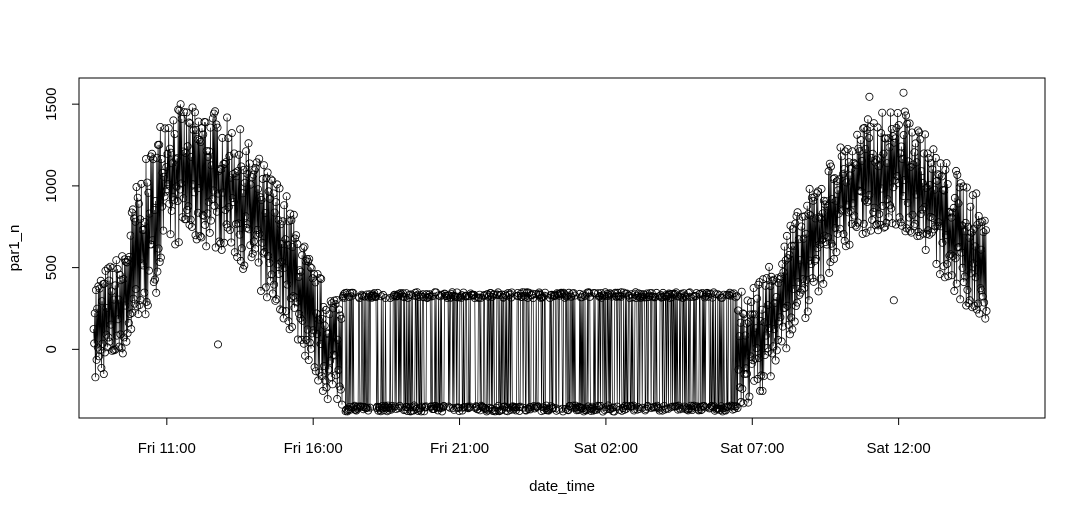 The width and height of the screenshot is (1085, 516). What do you see at coordinates (51, 103) in the screenshot?
I see `y-tick-label: 1500` at bounding box center [51, 103].